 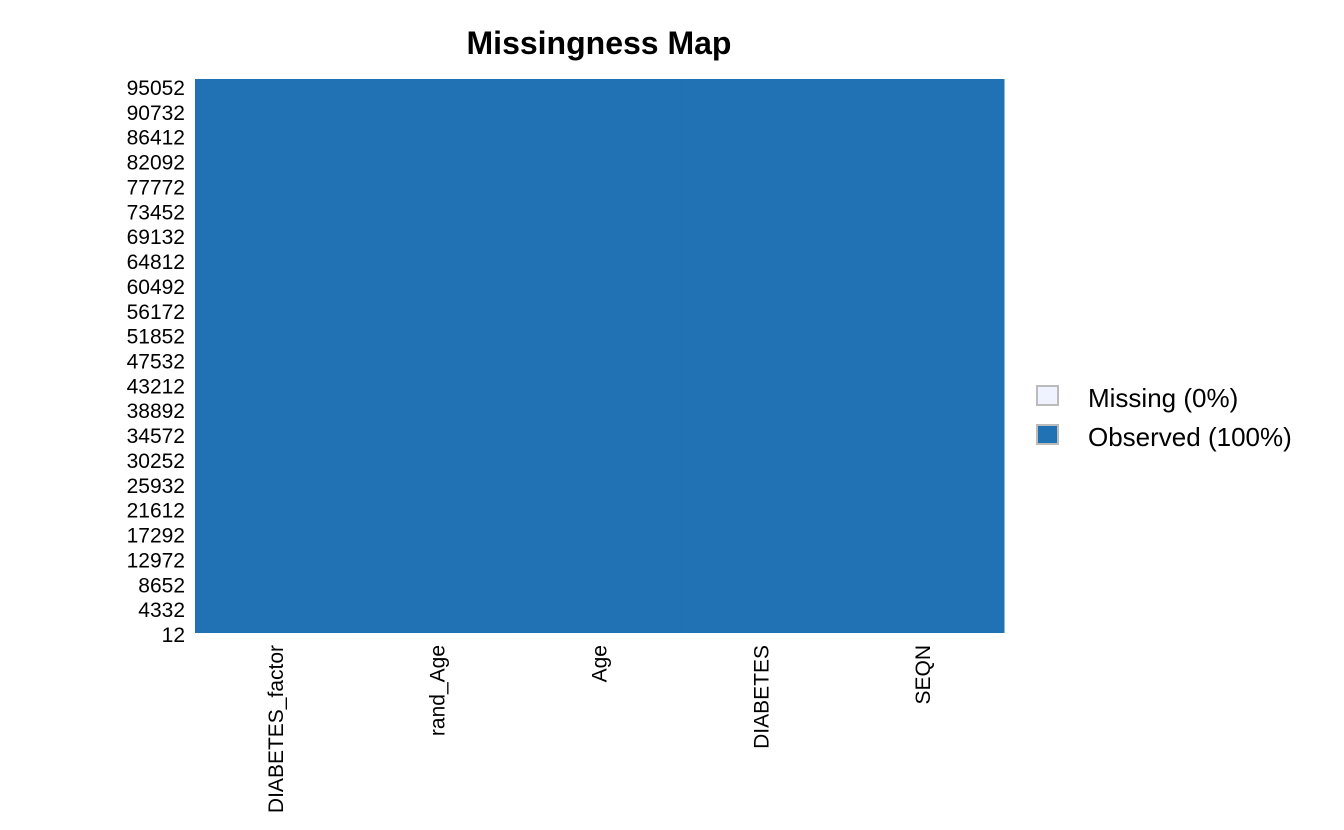 I want to click on legend-swatch-observed, so click(x=1047, y=434).